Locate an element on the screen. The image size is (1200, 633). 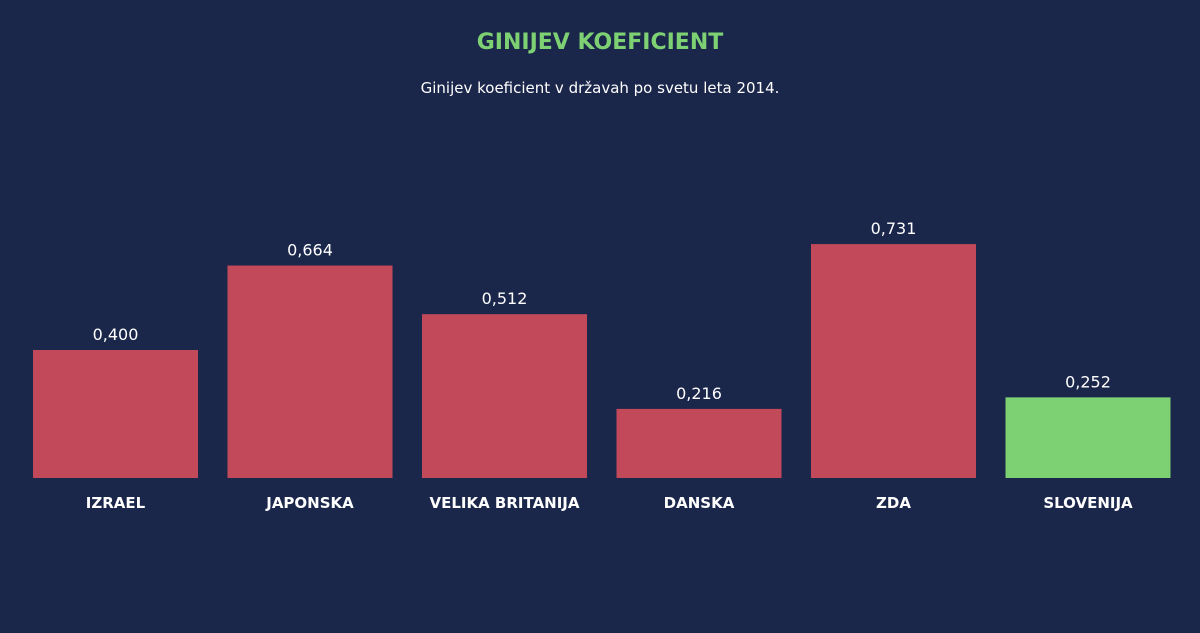
bar-slovenija is located at coordinates (1088, 437).